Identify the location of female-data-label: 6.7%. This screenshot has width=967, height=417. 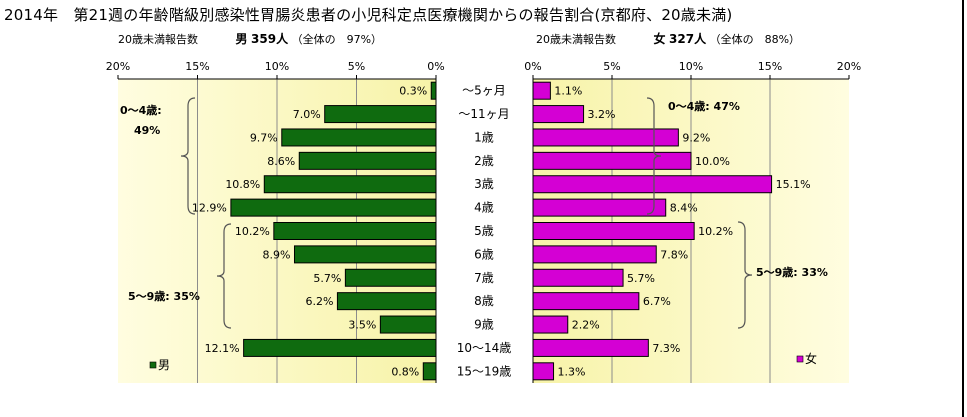
(657, 301).